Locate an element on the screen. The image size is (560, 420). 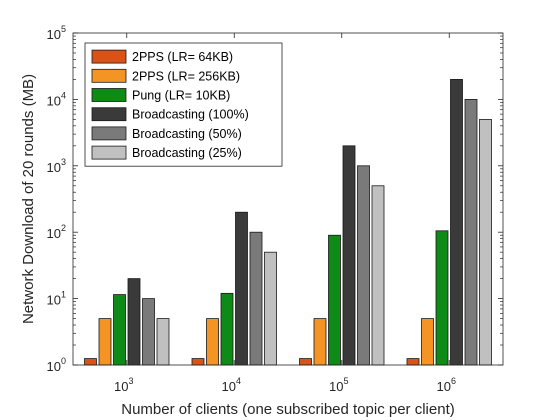
x-tick-label: 10⁶ is located at coordinates (446, 385).